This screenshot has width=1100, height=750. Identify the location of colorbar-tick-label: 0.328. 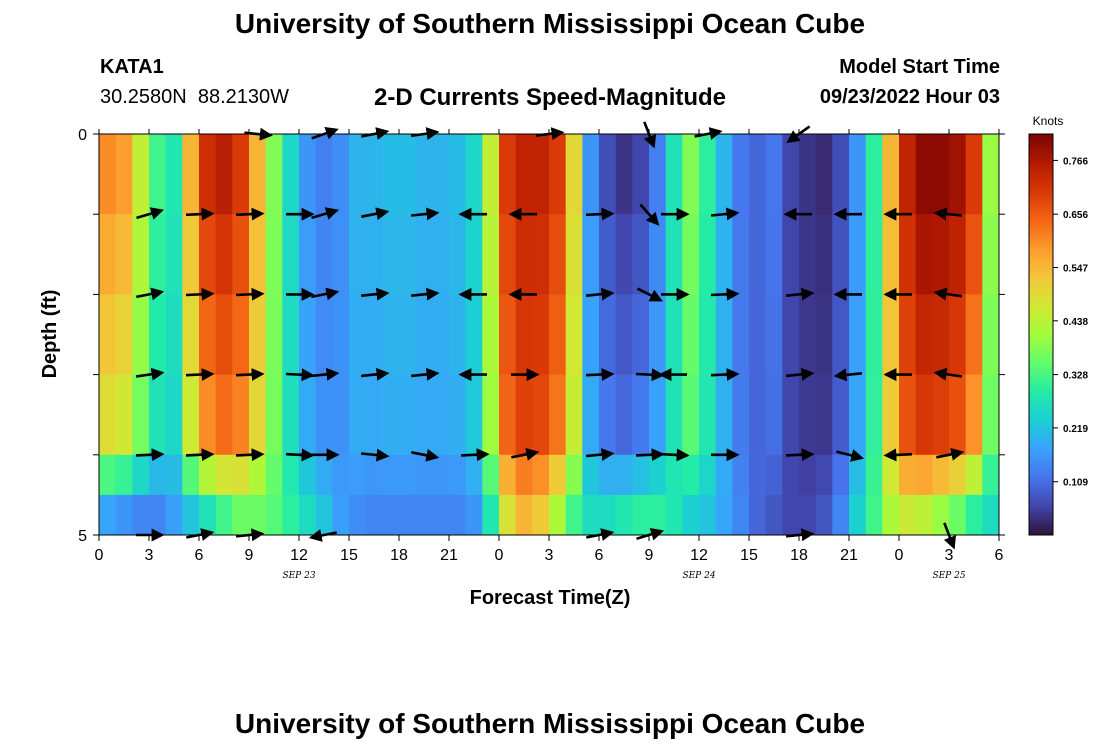
(1075, 376).